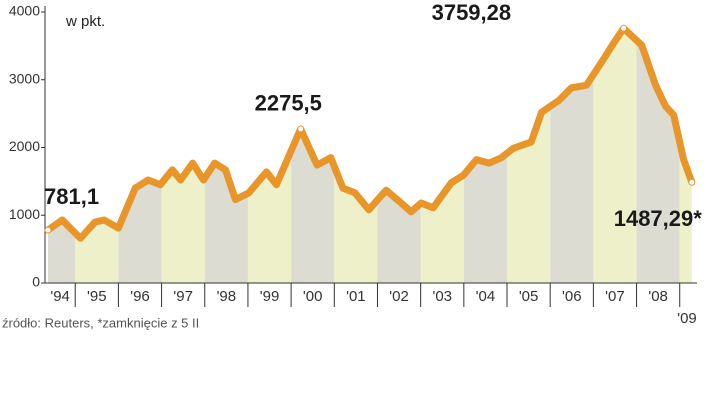  I want to click on value-label: 3759,28, so click(472, 12).